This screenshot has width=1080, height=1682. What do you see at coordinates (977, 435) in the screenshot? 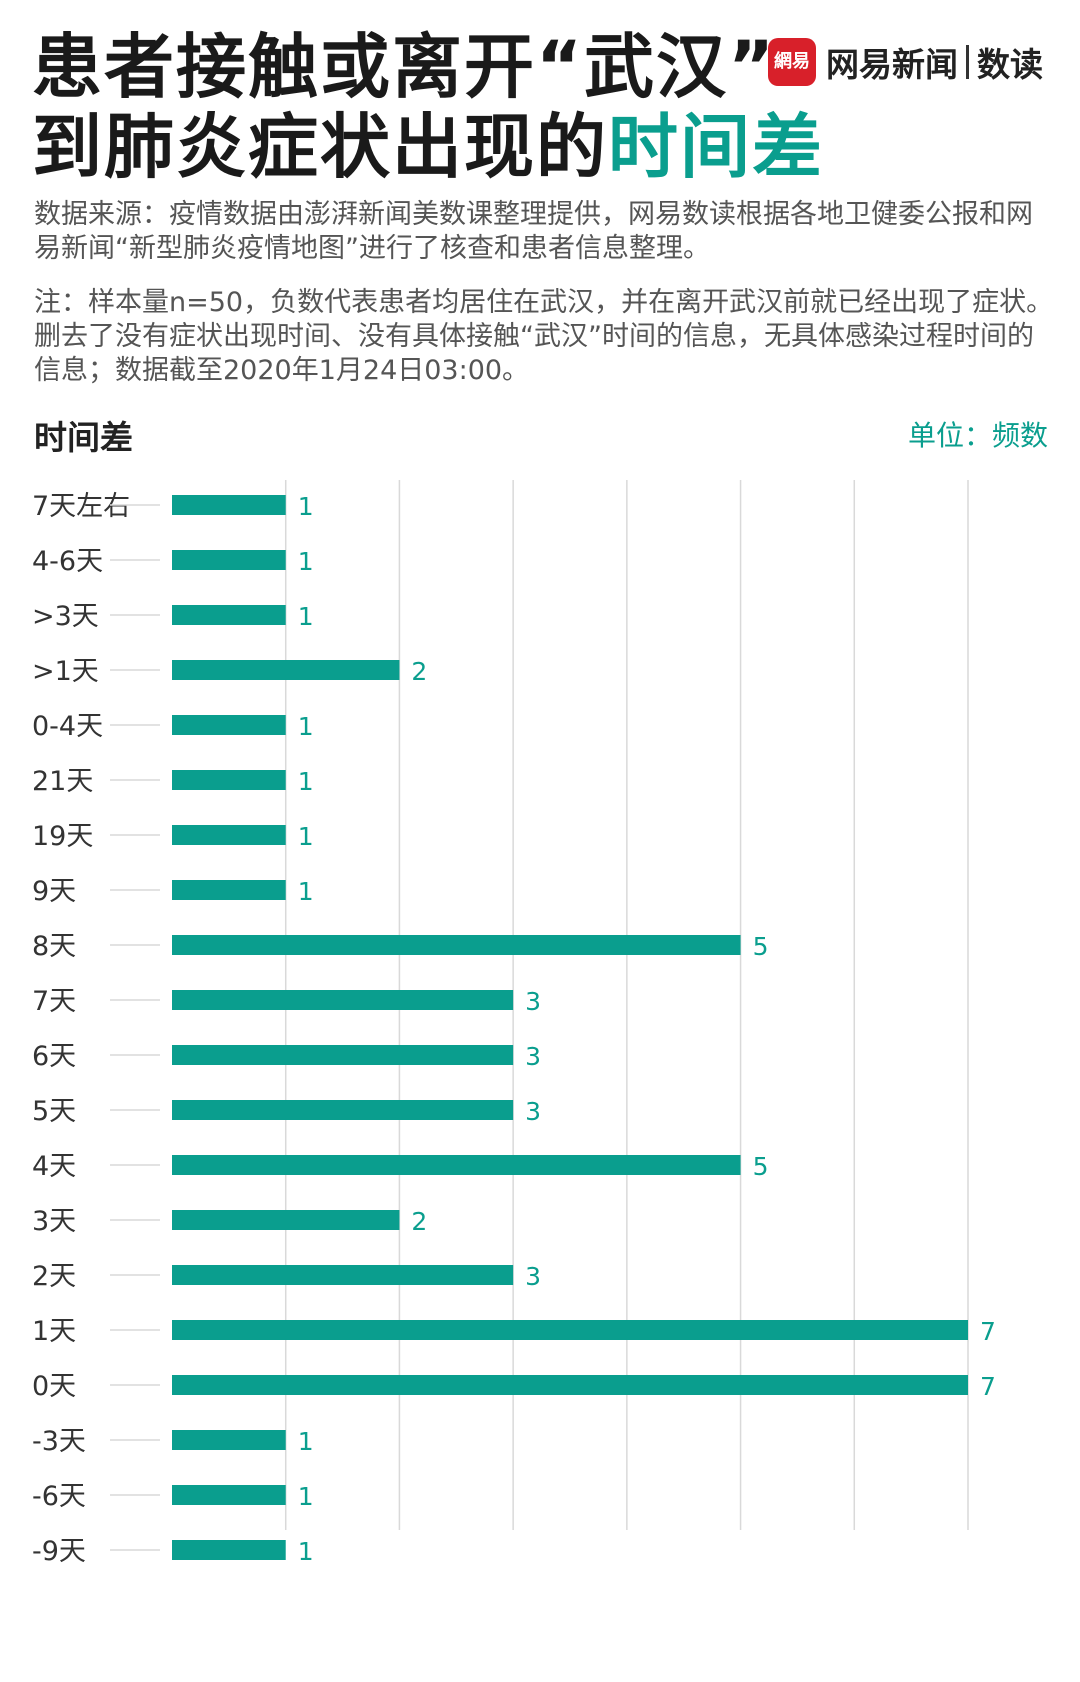
I see `unit-label: 单位：频数` at bounding box center [977, 435].